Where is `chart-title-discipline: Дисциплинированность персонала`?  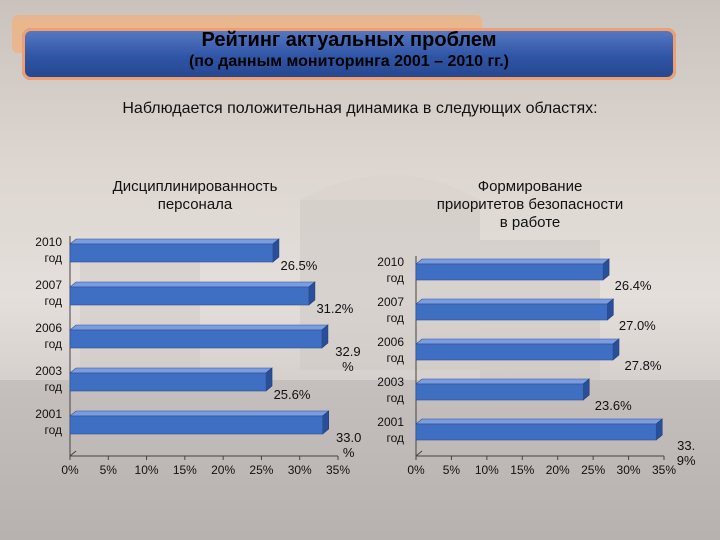 chart-title-discipline: Дисциплинированность персонала is located at coordinates (195, 195).